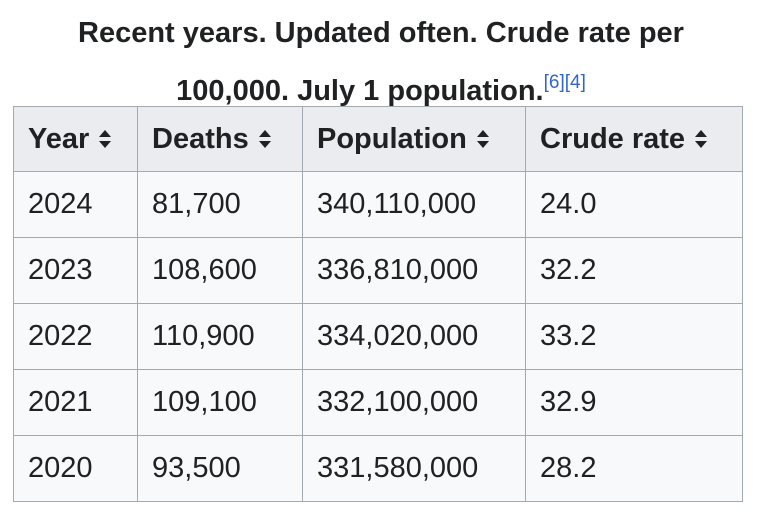 The height and width of the screenshot is (522, 762). Describe the element at coordinates (75, 204) in the screenshot. I see `cell-year: 2024` at that location.